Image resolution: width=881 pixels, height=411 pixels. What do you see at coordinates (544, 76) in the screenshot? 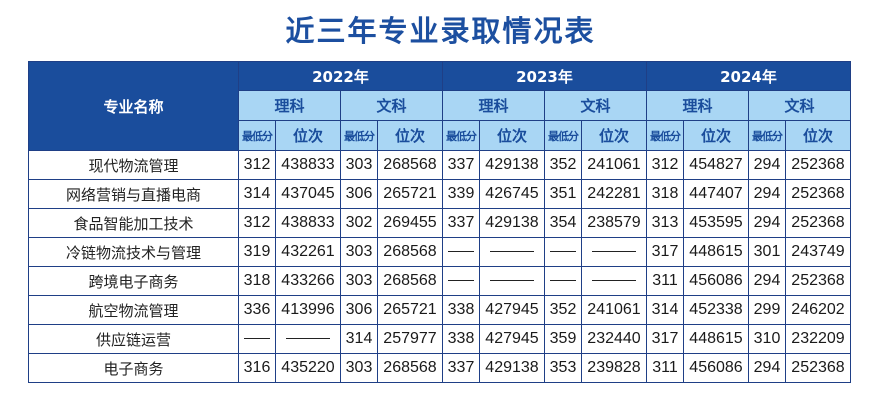
I see `year-header-2023: 2023年` at bounding box center [544, 76].